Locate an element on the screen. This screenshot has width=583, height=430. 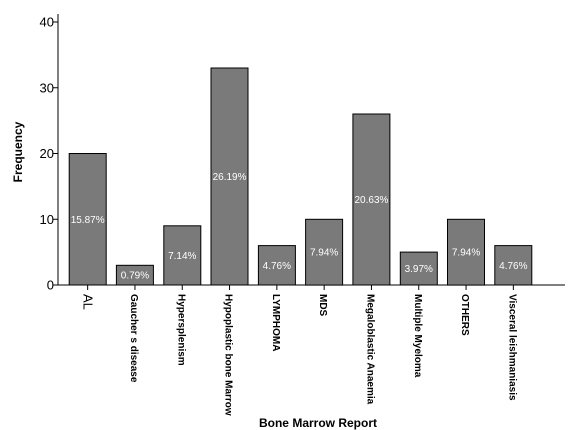
bar-data-label: 7.14% is located at coordinates (182, 256).